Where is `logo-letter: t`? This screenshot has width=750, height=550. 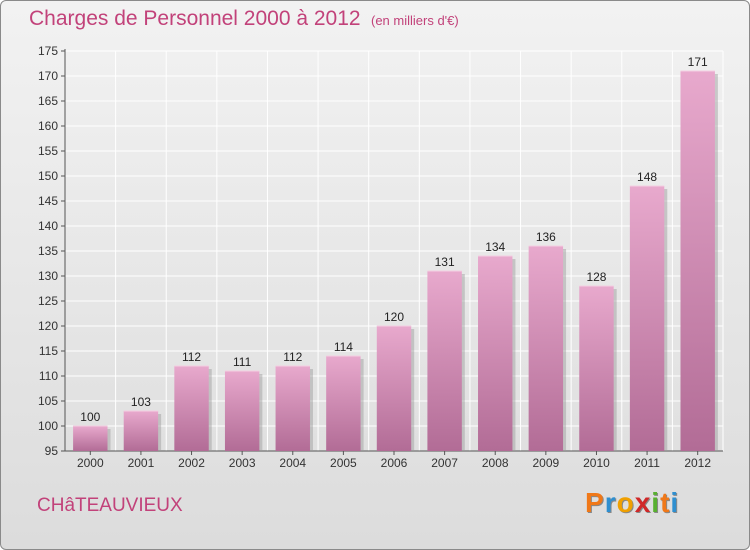
logo-letter: t is located at coordinates (665, 502).